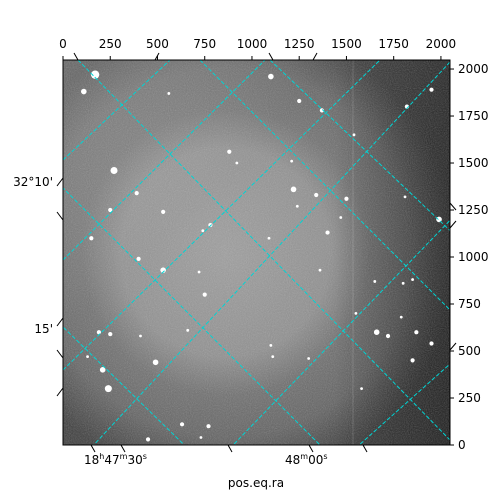  What do you see at coordinates (33, 182) in the screenshot?
I see `dec-tick-label: 32°10'` at bounding box center [33, 182].